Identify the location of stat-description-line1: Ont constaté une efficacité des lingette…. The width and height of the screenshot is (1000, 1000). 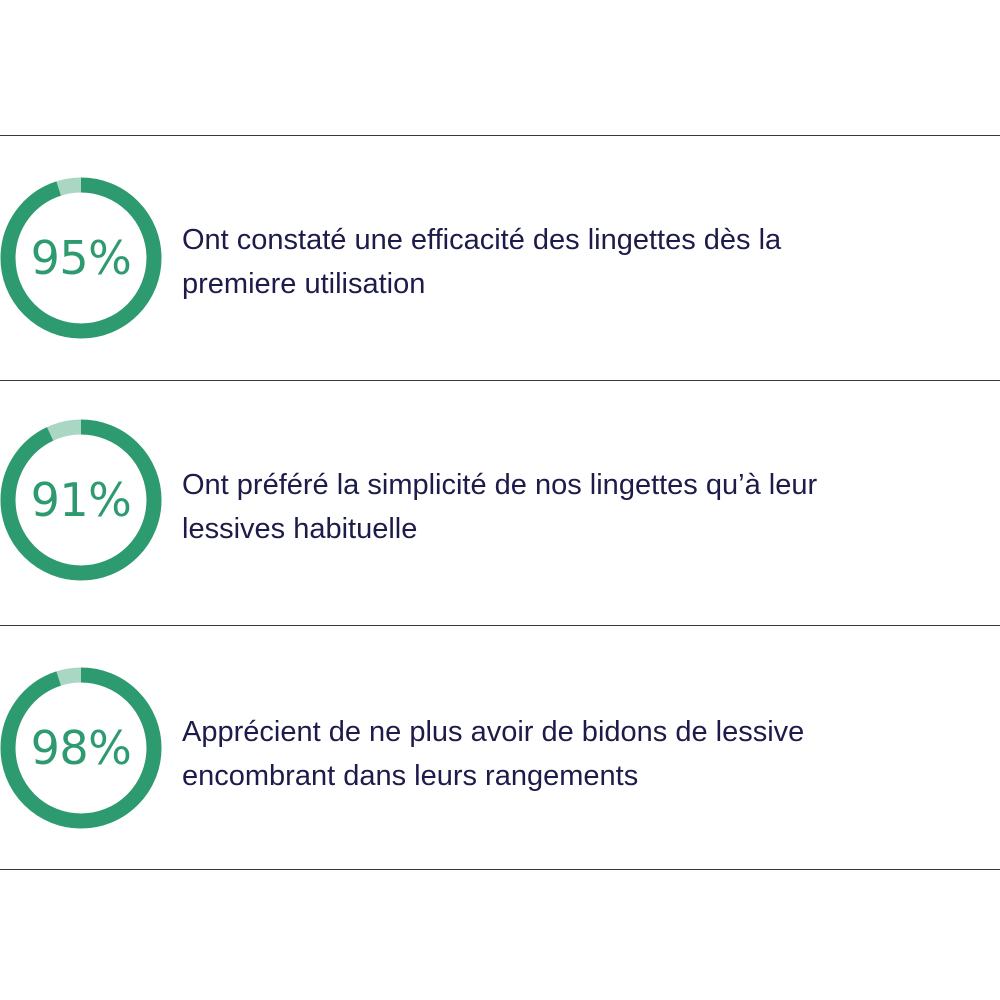
(482, 240).